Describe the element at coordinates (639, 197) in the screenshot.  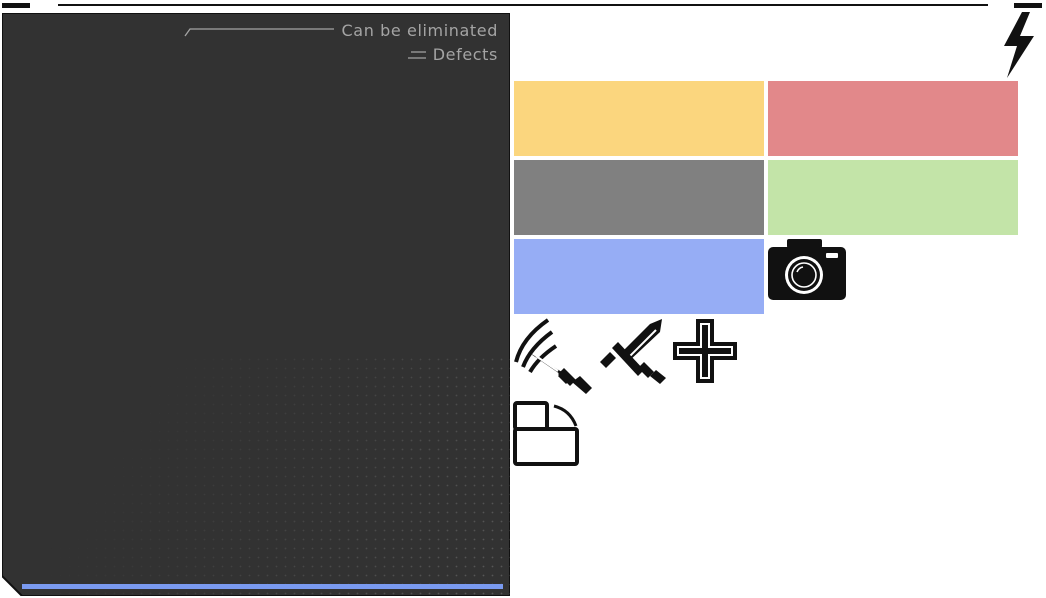
I see `gray-swatch` at that location.